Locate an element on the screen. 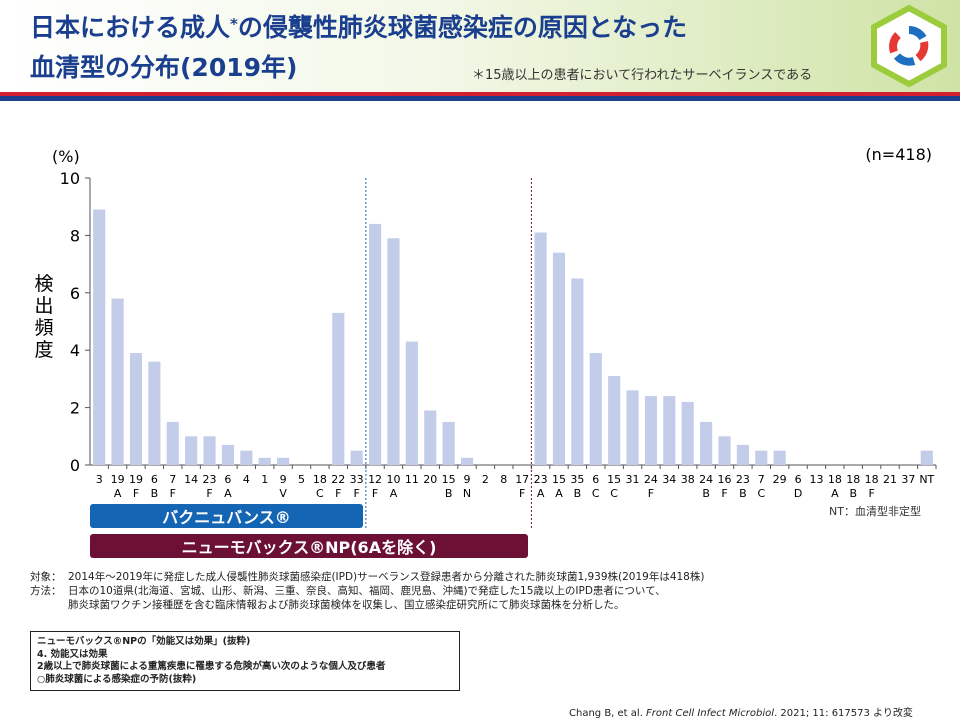 This screenshot has height=720, width=960. x-tick-label: 7 is located at coordinates (172, 479).